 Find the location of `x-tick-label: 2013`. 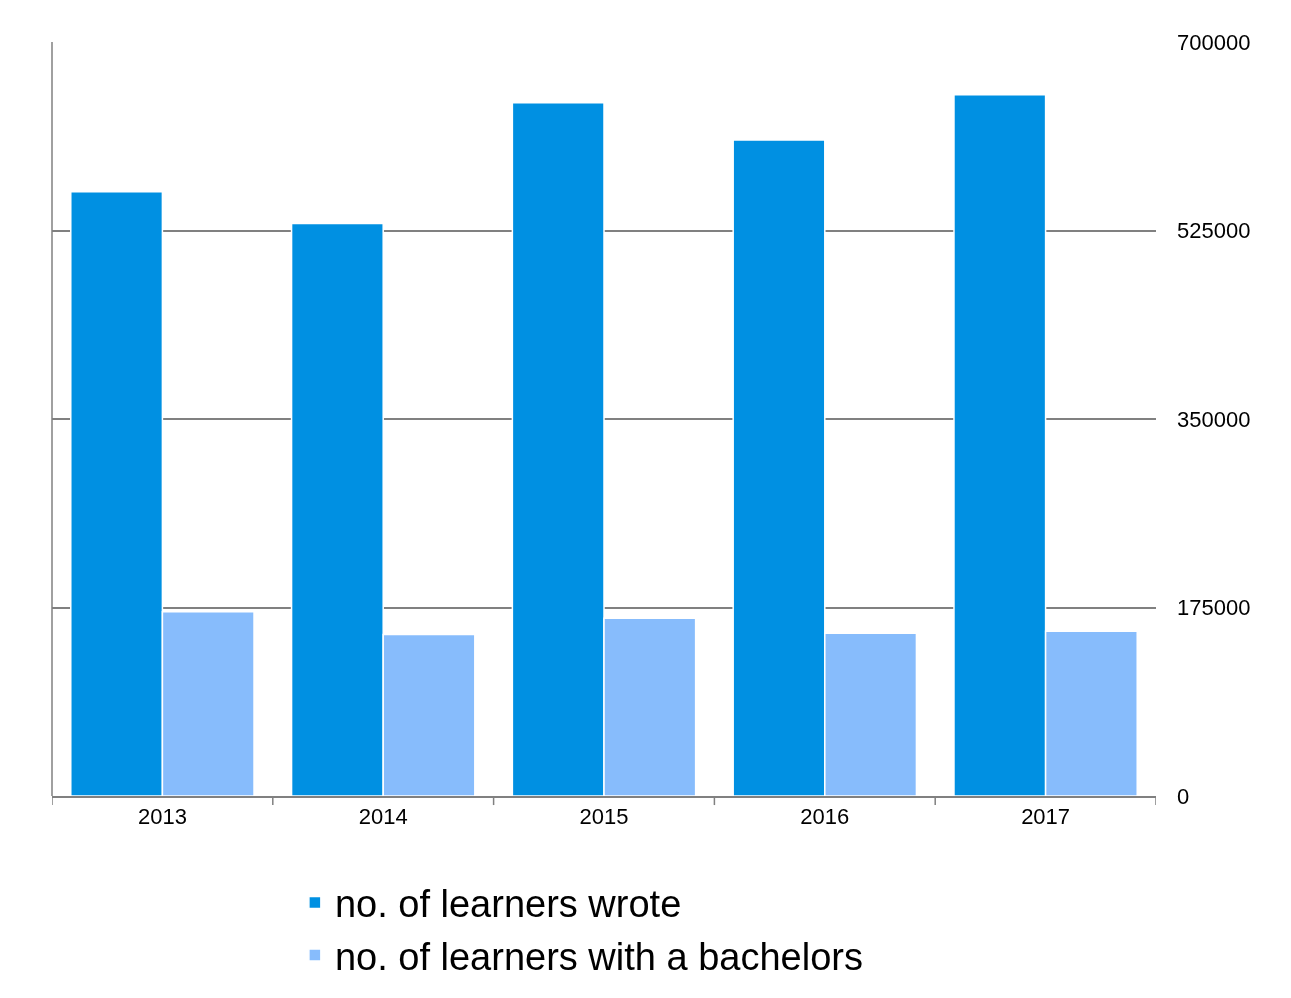

x-tick-label: 2013 is located at coordinates (162, 817).